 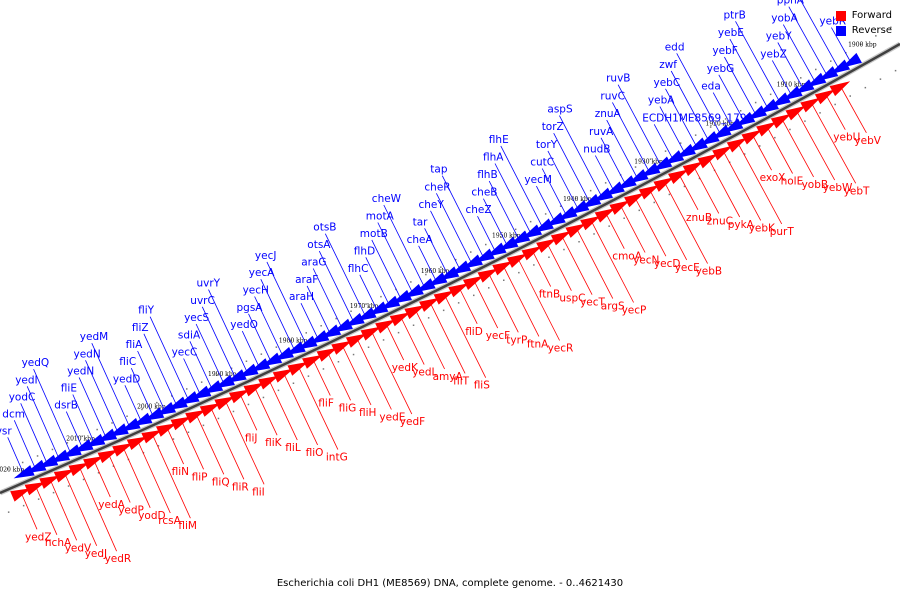 What do you see at coordinates (474, 332) in the screenshot?
I see `forward-gene-label: fliD` at bounding box center [474, 332].